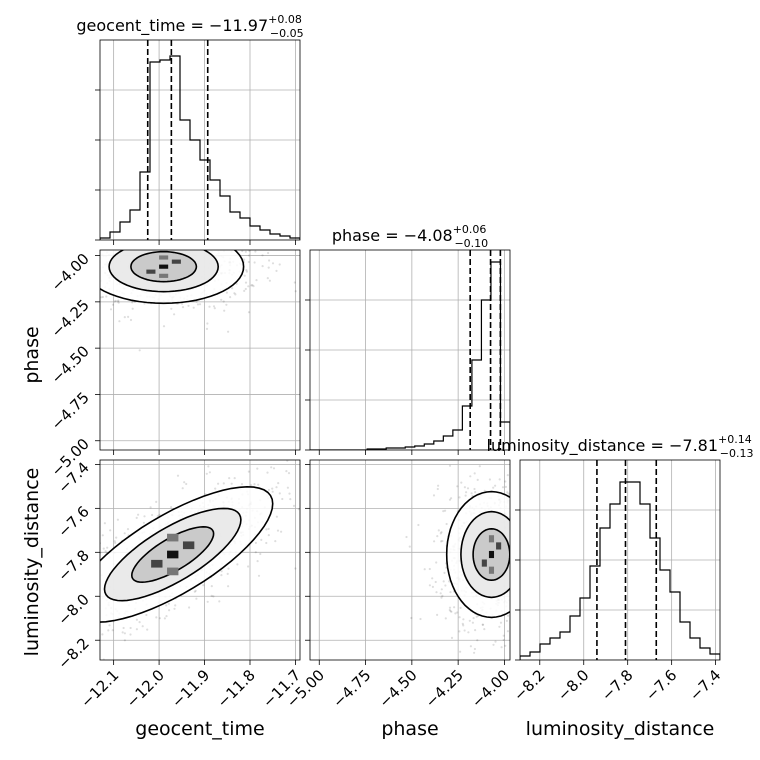 The image size is (760, 760). Describe the element at coordinates (620, 729) in the screenshot. I see `xlabel-luminosity-distance: luminosity_distance` at that location.